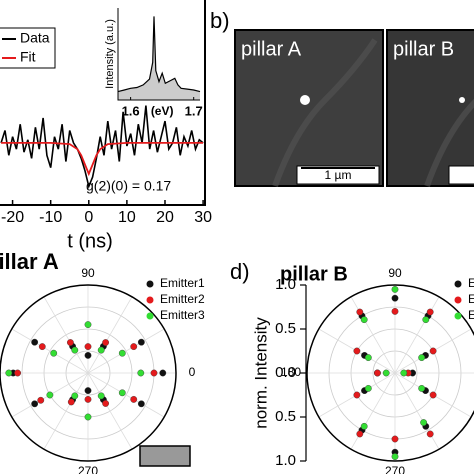 This screenshot has width=474, height=474. I want to click on image-title: pillar A, so click(271, 49).